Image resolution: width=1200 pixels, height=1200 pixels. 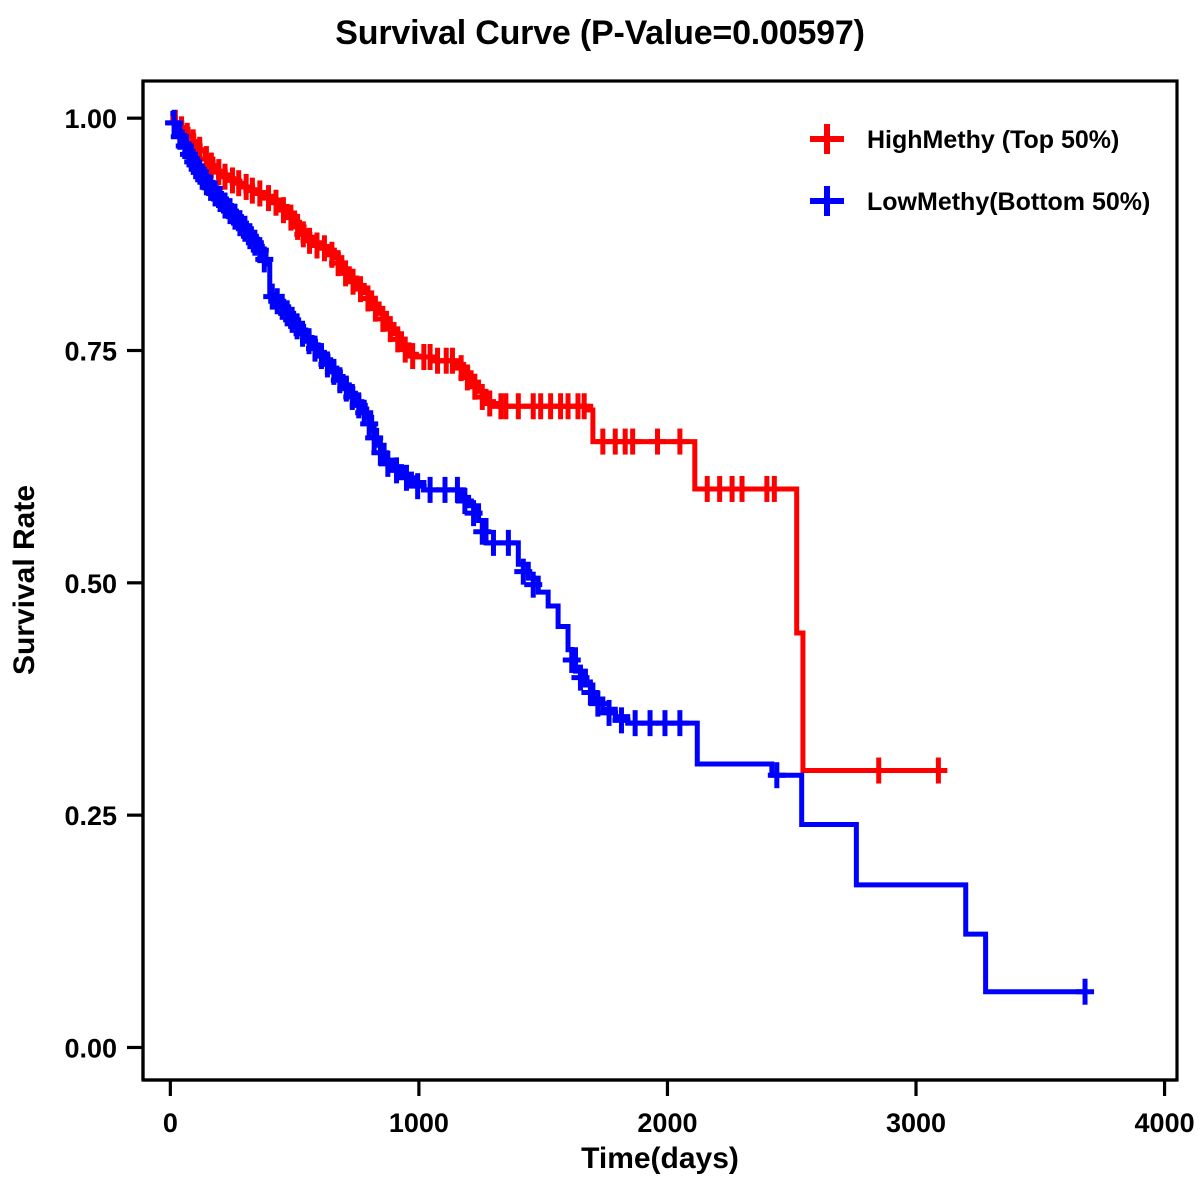 I want to click on x-tick-label: 1000, so click(x=419, y=1123).